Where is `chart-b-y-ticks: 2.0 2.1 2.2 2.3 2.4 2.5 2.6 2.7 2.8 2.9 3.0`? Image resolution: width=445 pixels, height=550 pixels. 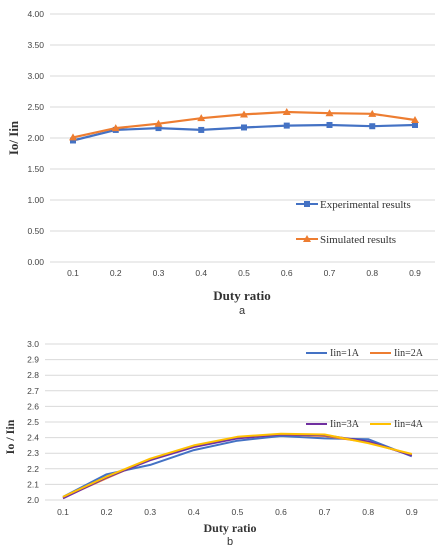
chart-b-y-ticks: 2.0 2.1 2.2 2.3 2.4 2.5 2.6 2.7 2.8 2.9 3.0 is located at coordinates (33, 422).